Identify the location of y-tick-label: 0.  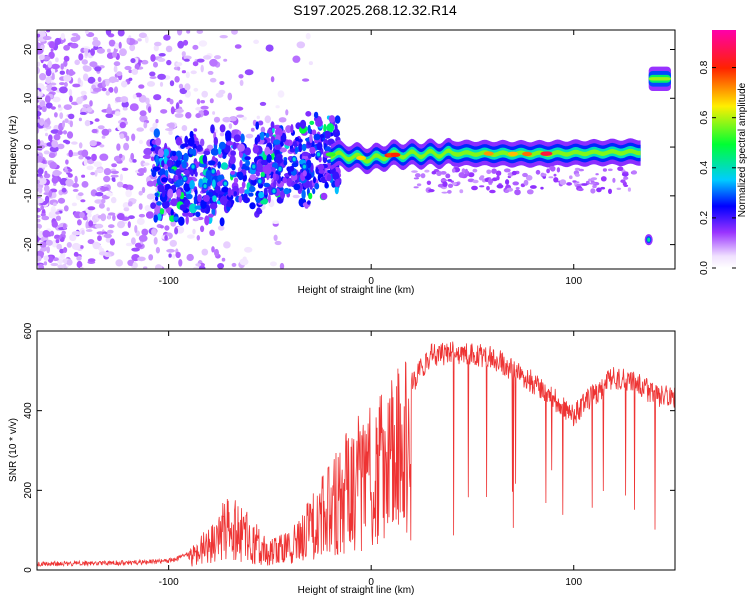
(28, 570).